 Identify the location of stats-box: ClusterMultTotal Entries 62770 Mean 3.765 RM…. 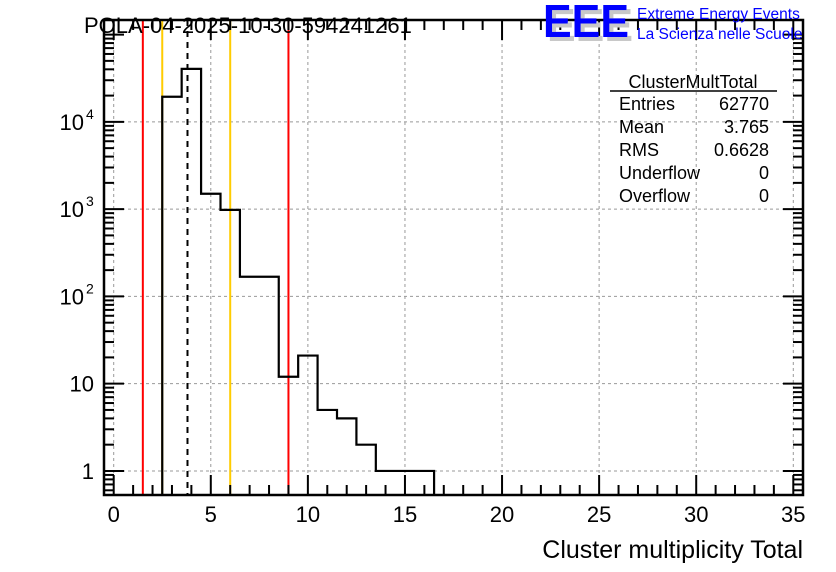
(693, 139).